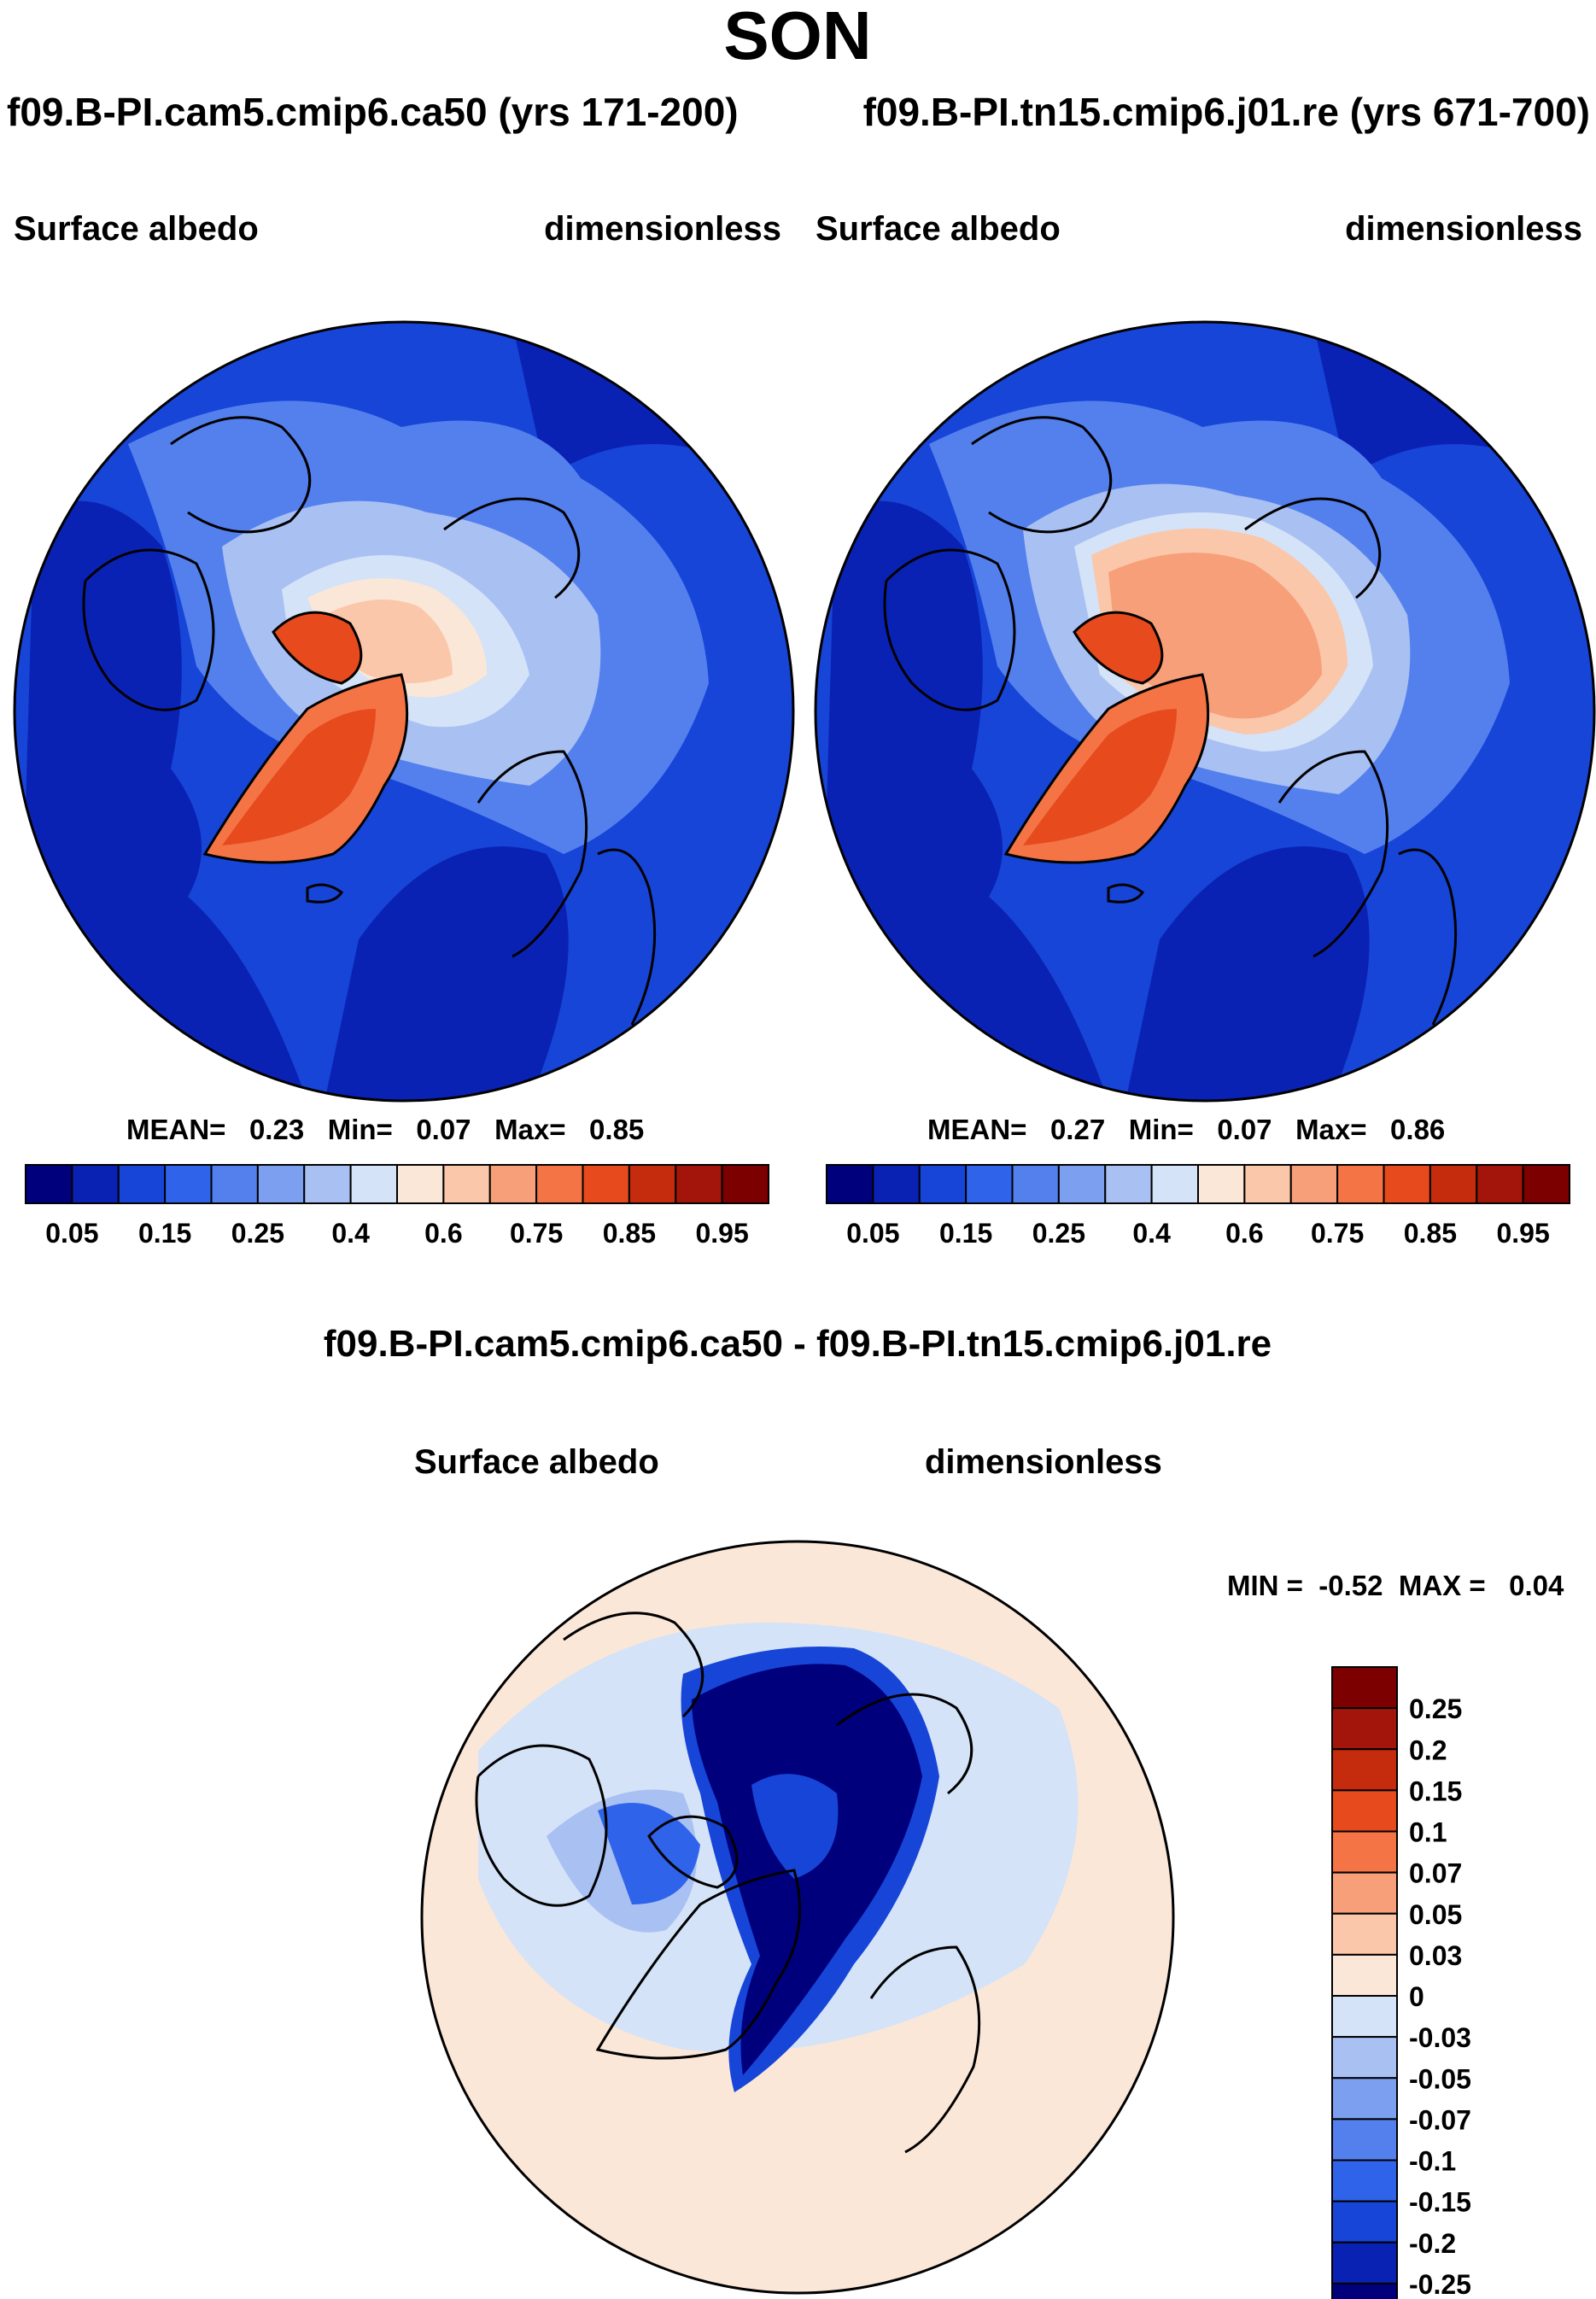 This screenshot has width=1596, height=2299. I want to click on min-label: MIN =, so click(1265, 1585).